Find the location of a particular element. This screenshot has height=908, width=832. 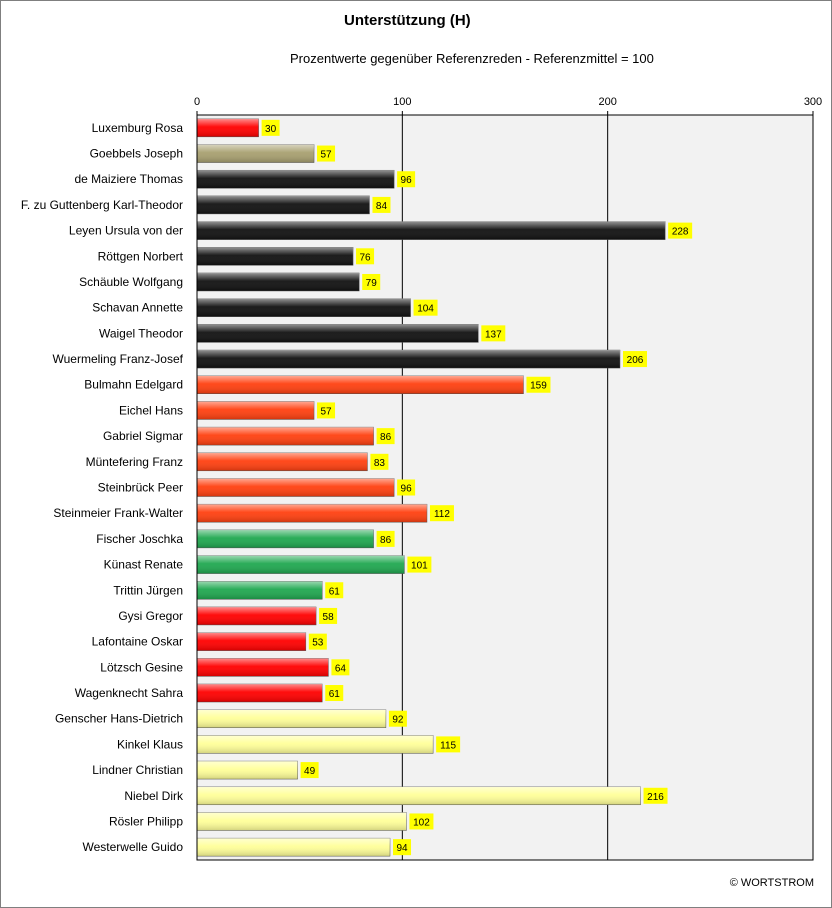

category-label: Steinbrück Peer is located at coordinates (140, 488).